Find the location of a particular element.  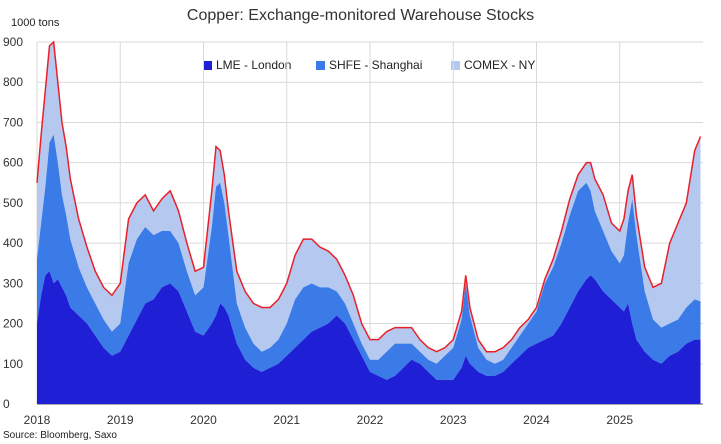

x-tick-label: 2024 is located at coordinates (536, 420).